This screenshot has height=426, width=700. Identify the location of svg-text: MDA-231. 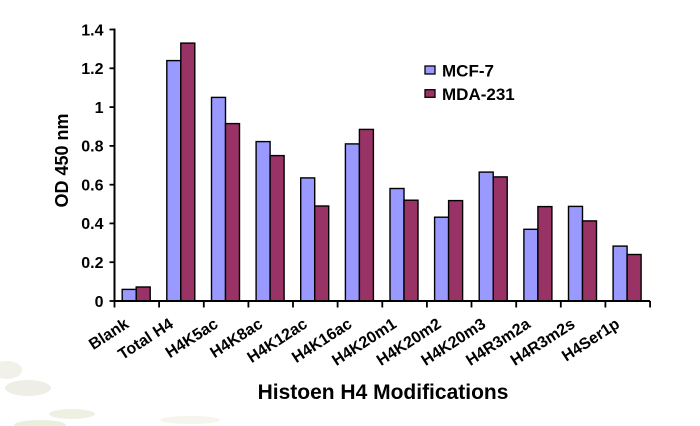
(478, 94).